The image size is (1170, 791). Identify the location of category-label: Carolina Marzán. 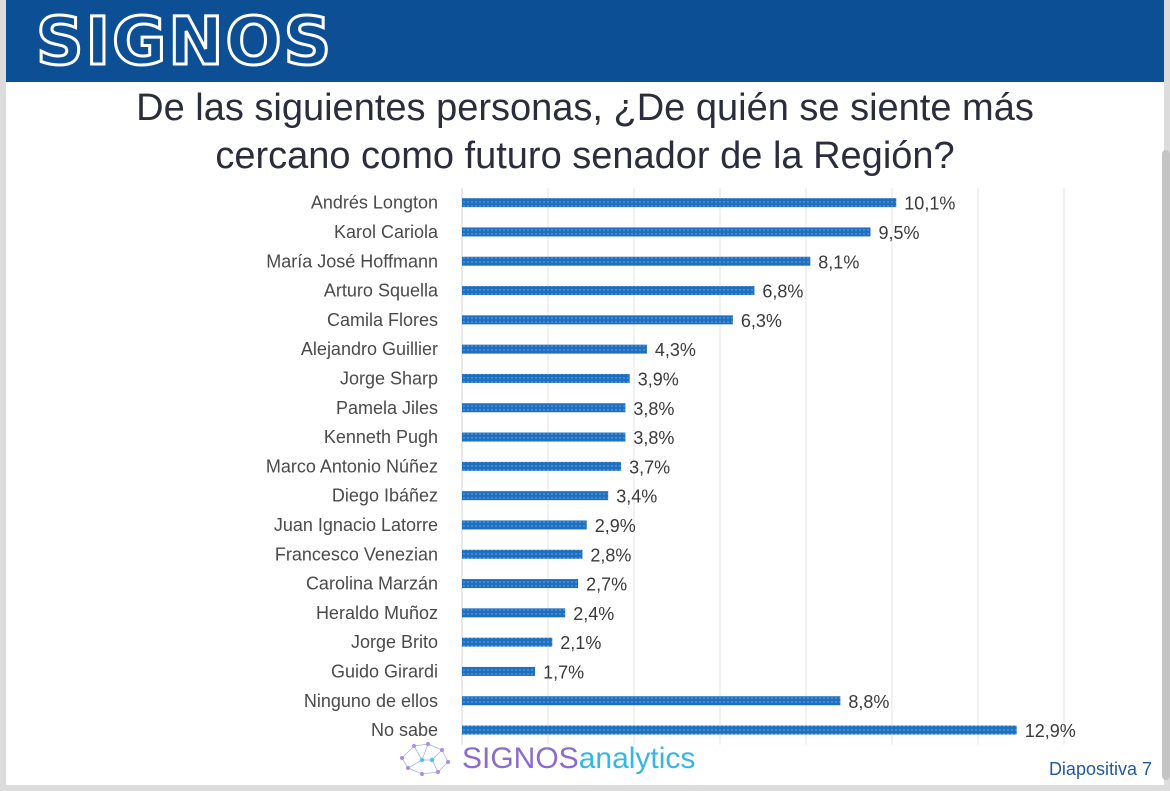
(372, 584).